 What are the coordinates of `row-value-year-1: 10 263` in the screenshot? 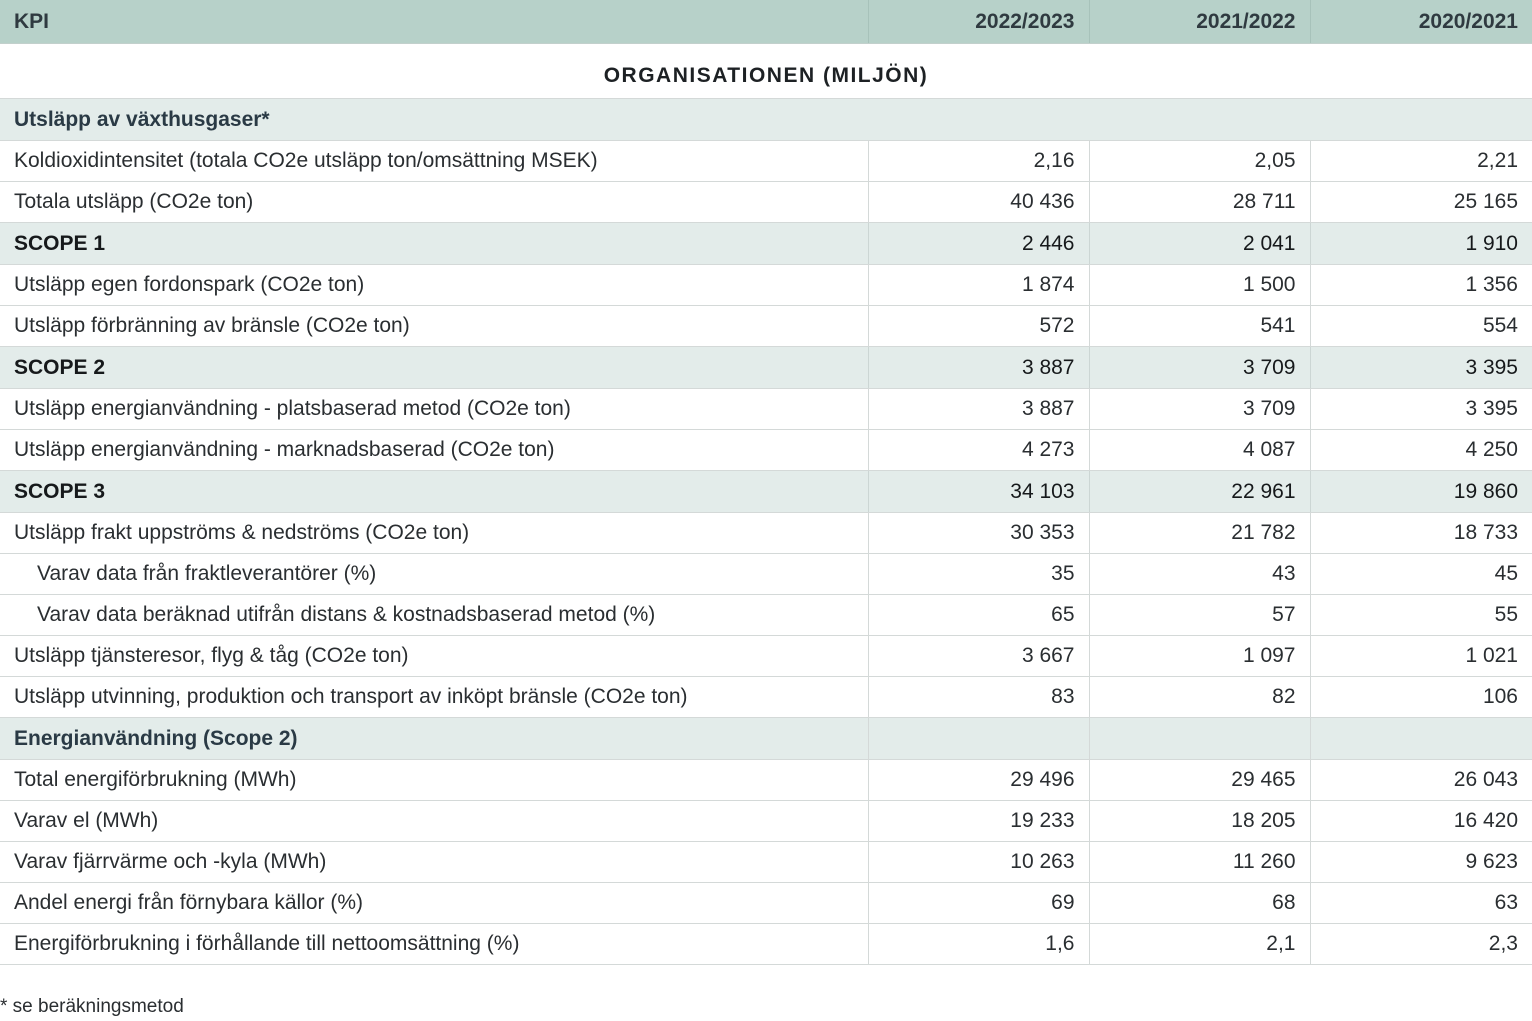 It's located at (978, 862).